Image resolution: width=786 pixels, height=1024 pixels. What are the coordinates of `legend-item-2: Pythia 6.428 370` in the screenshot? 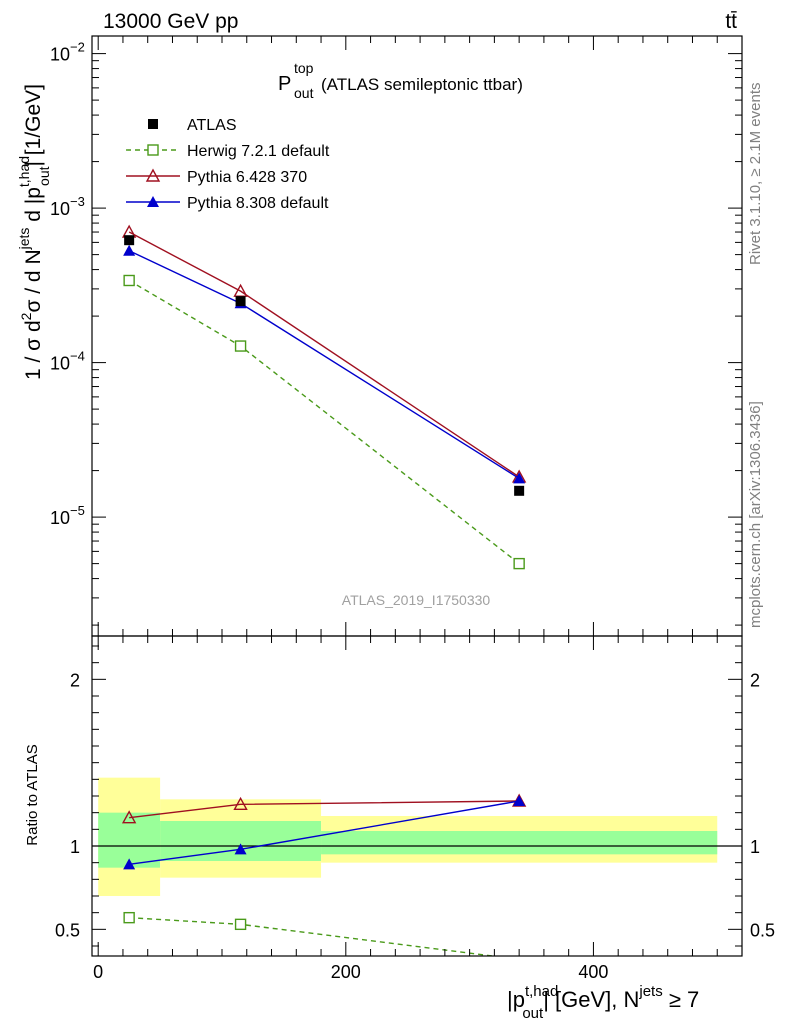 It's located at (216, 177).